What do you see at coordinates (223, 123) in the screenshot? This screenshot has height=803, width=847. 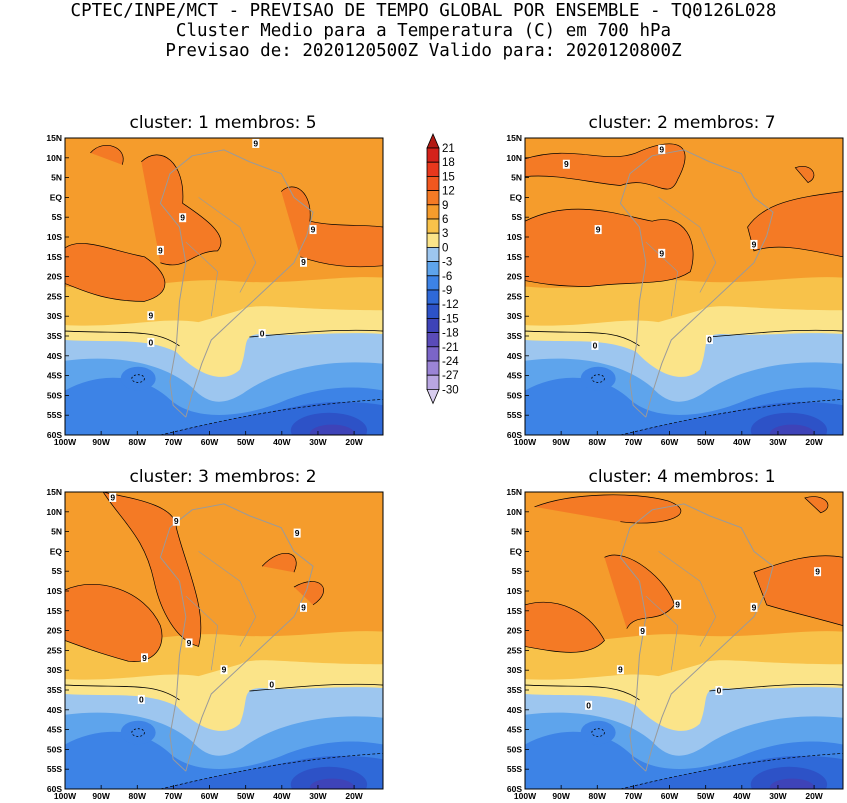 I see `panel-title-cluster-1: cluster: 1 membros: 5` at bounding box center [223, 123].